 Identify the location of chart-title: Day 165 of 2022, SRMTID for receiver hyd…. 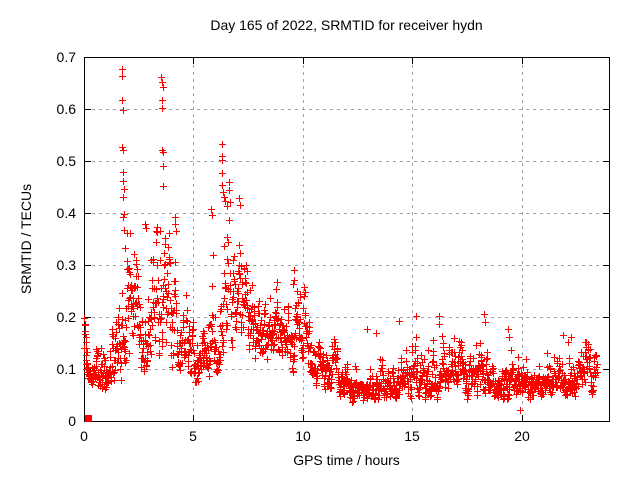
(346, 25).